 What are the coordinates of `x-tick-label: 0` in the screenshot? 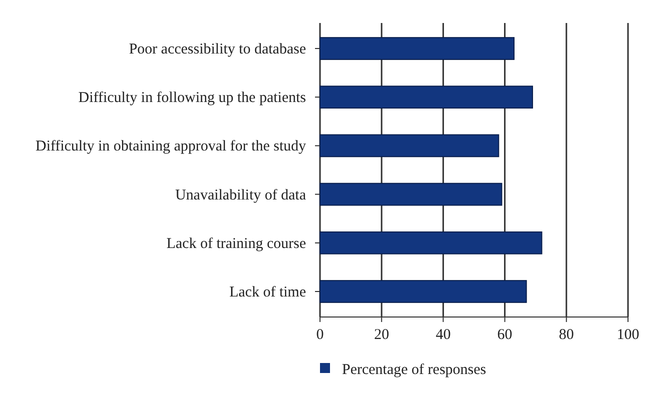 It's located at (320, 335).